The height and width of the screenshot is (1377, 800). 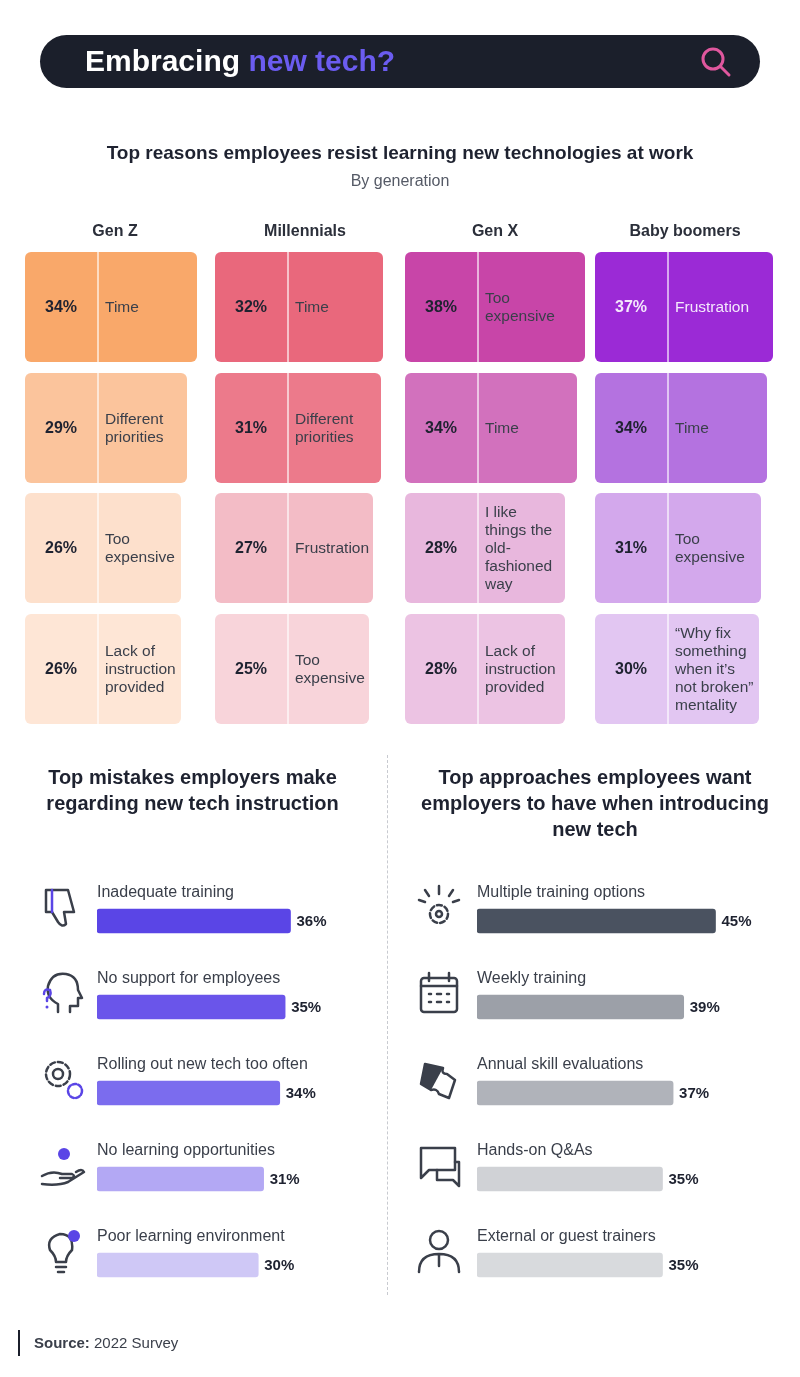 I want to click on y-tick-label: Inadequate training, so click(x=165, y=892).